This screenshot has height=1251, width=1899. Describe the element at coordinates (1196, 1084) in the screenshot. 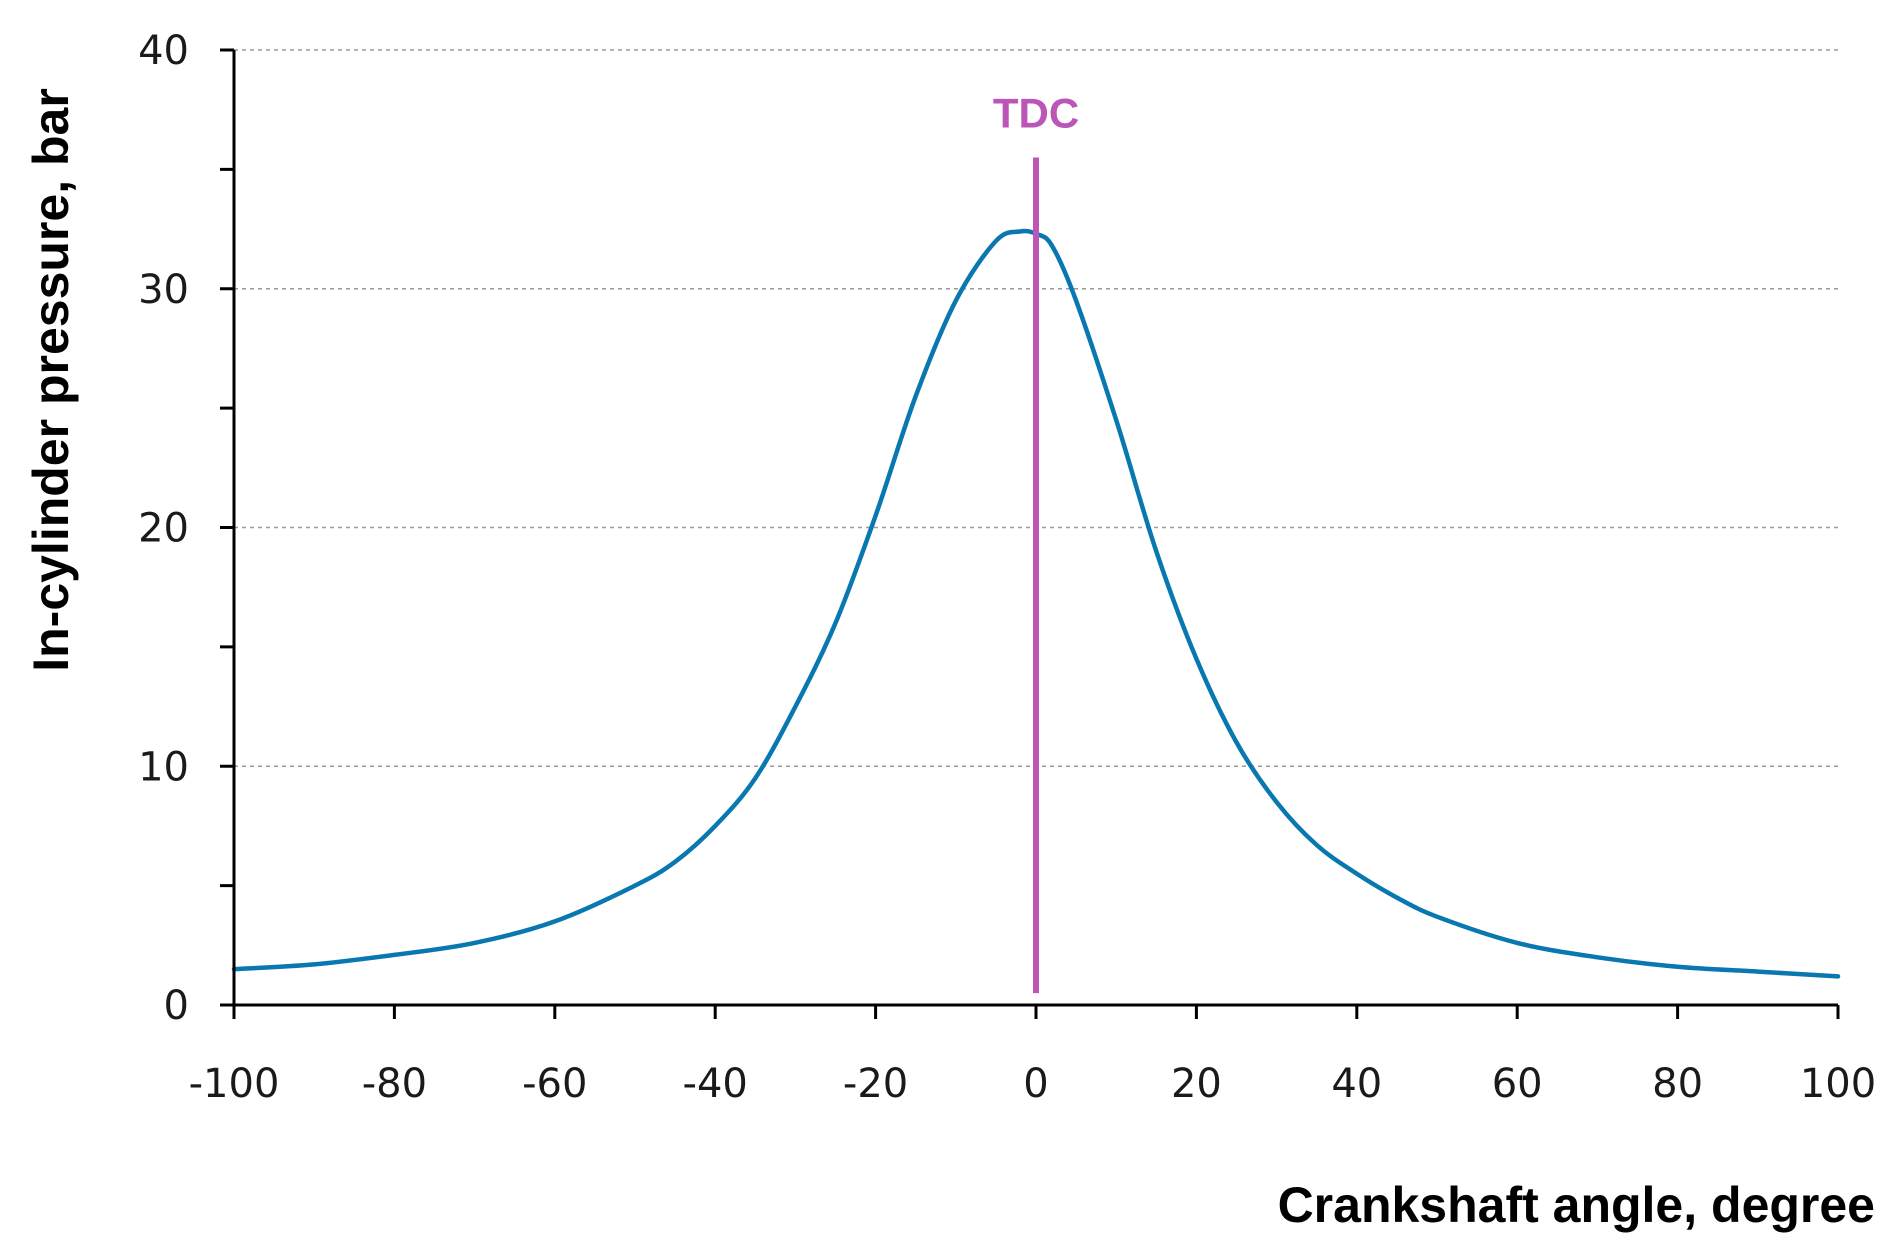

I see `x-tick-label: 20` at that location.